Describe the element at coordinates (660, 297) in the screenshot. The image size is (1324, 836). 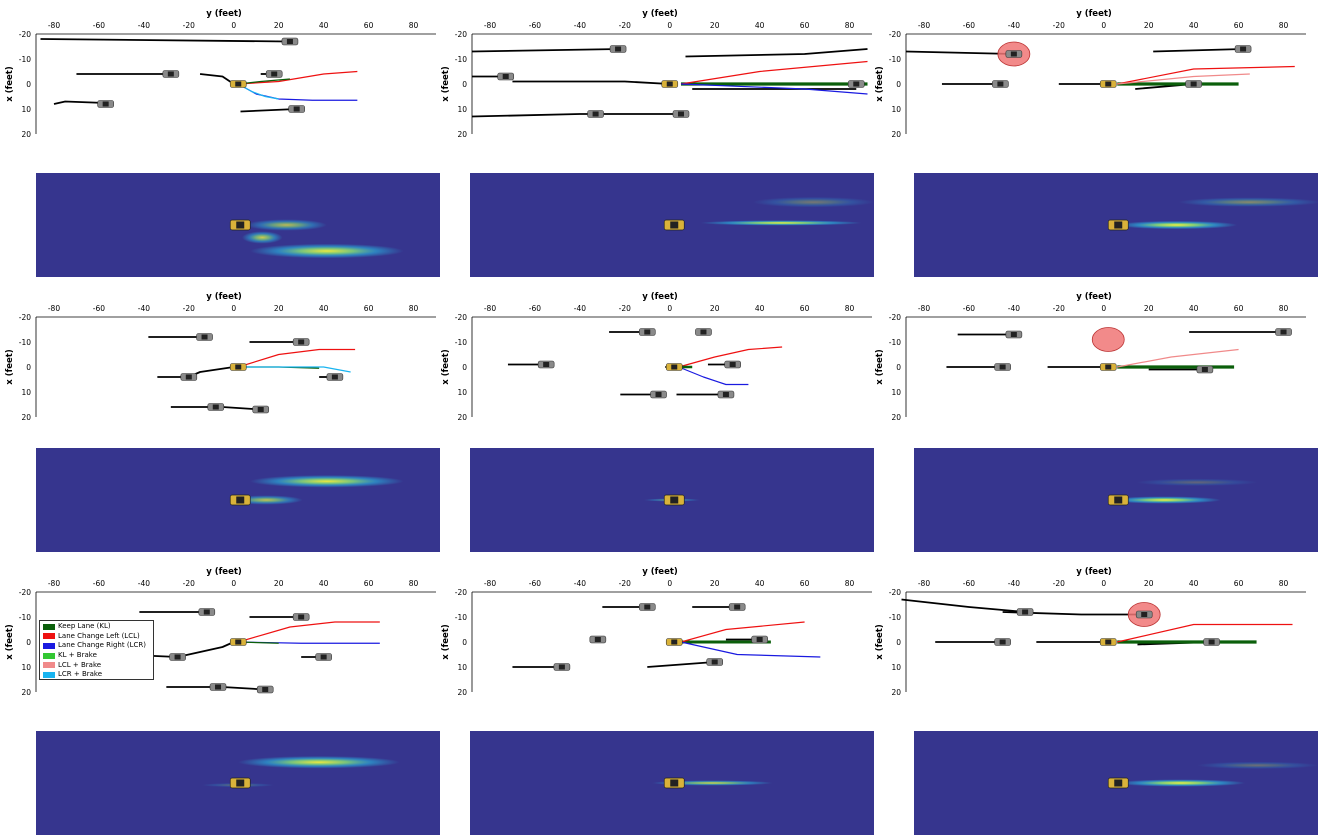
I see `x-axis-label: y (feet)` at that location.